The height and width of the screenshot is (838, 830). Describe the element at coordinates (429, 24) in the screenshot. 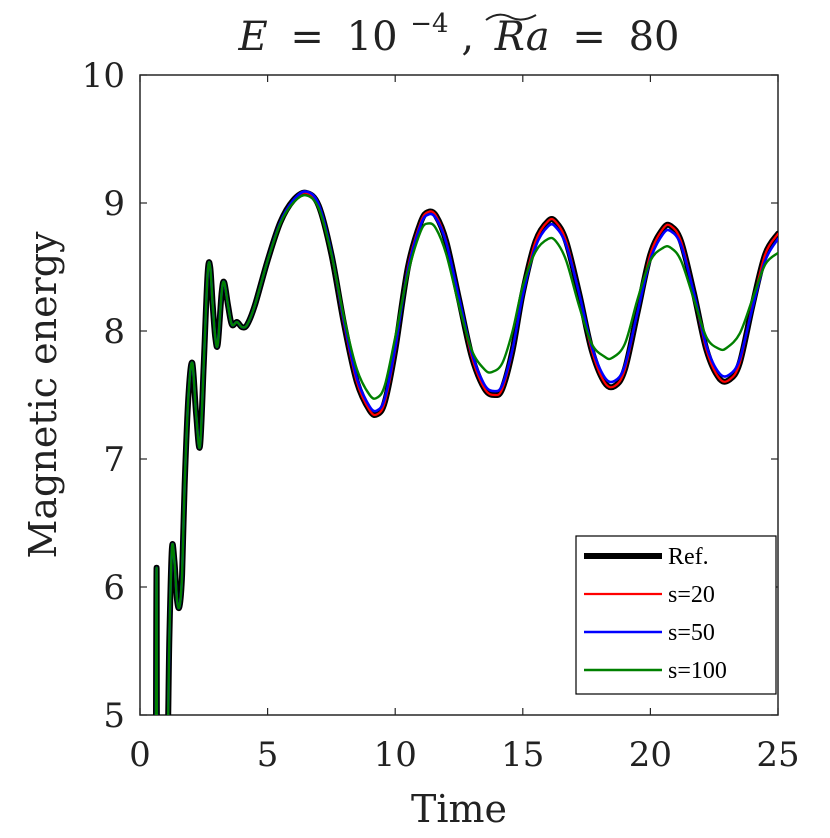

I see `title-exponent: −4` at that location.